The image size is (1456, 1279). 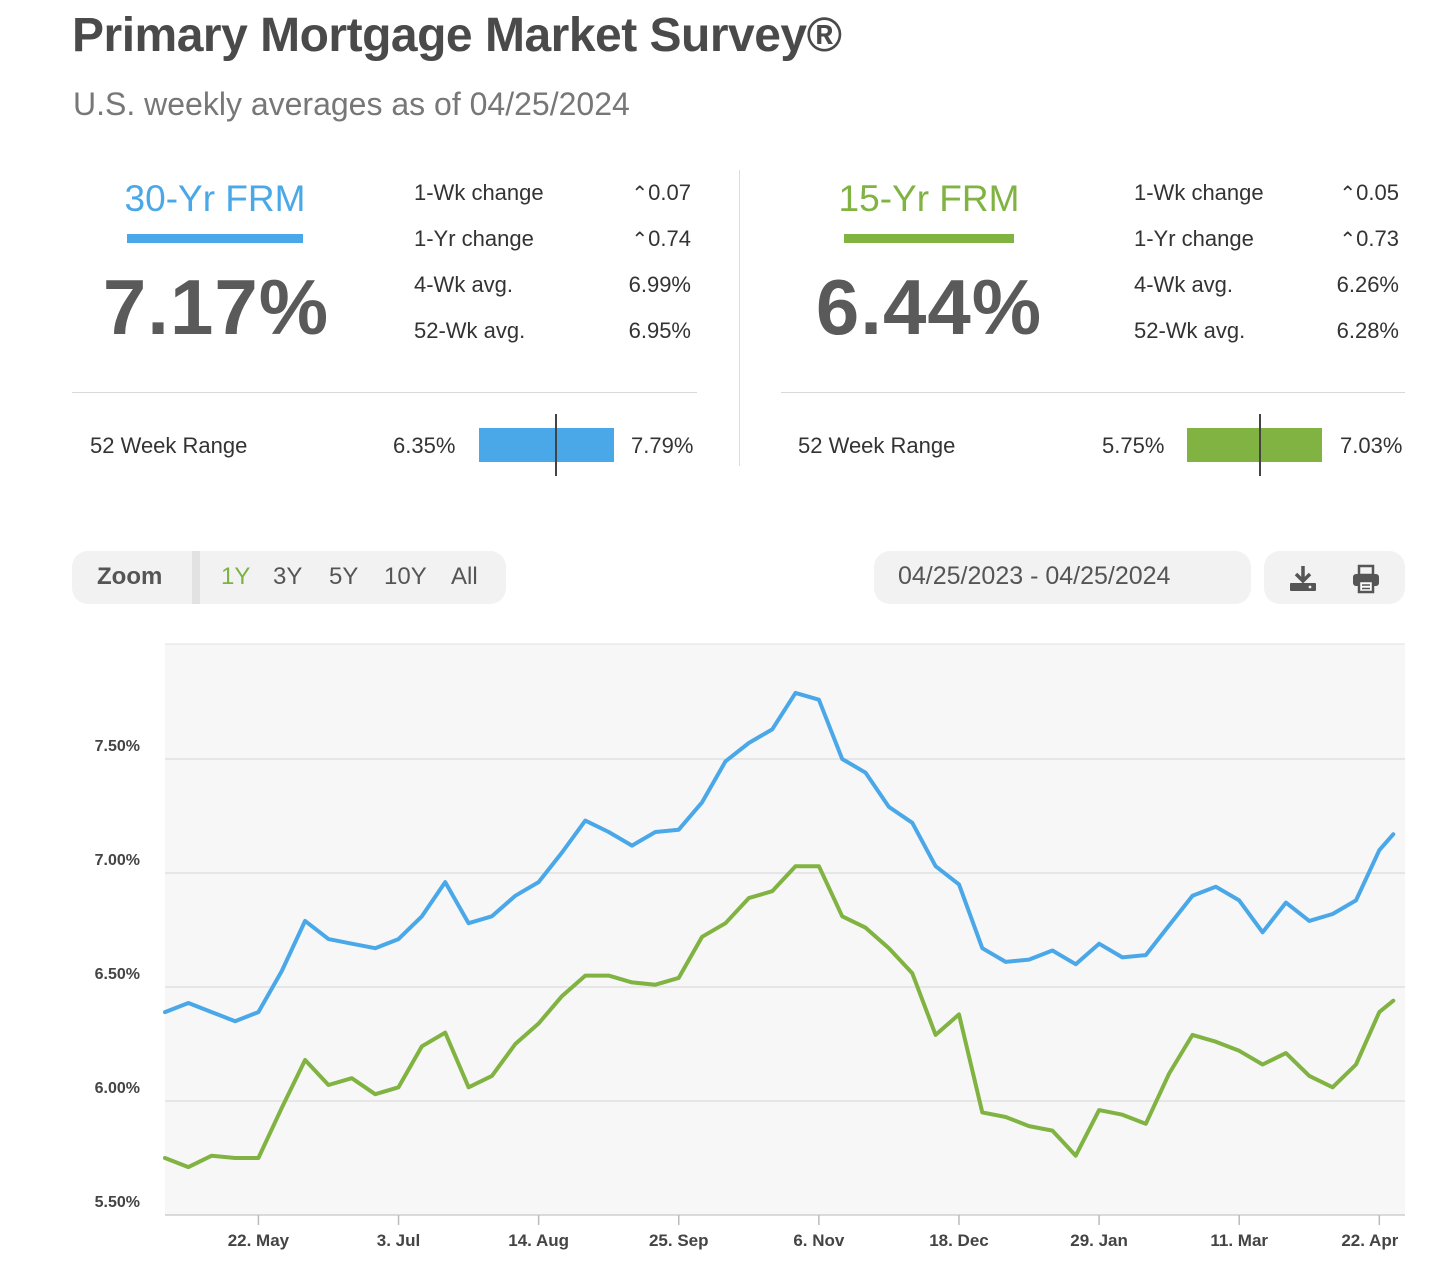 What do you see at coordinates (344, 576) in the screenshot?
I see `zoom-5y-button: 5Y` at bounding box center [344, 576].